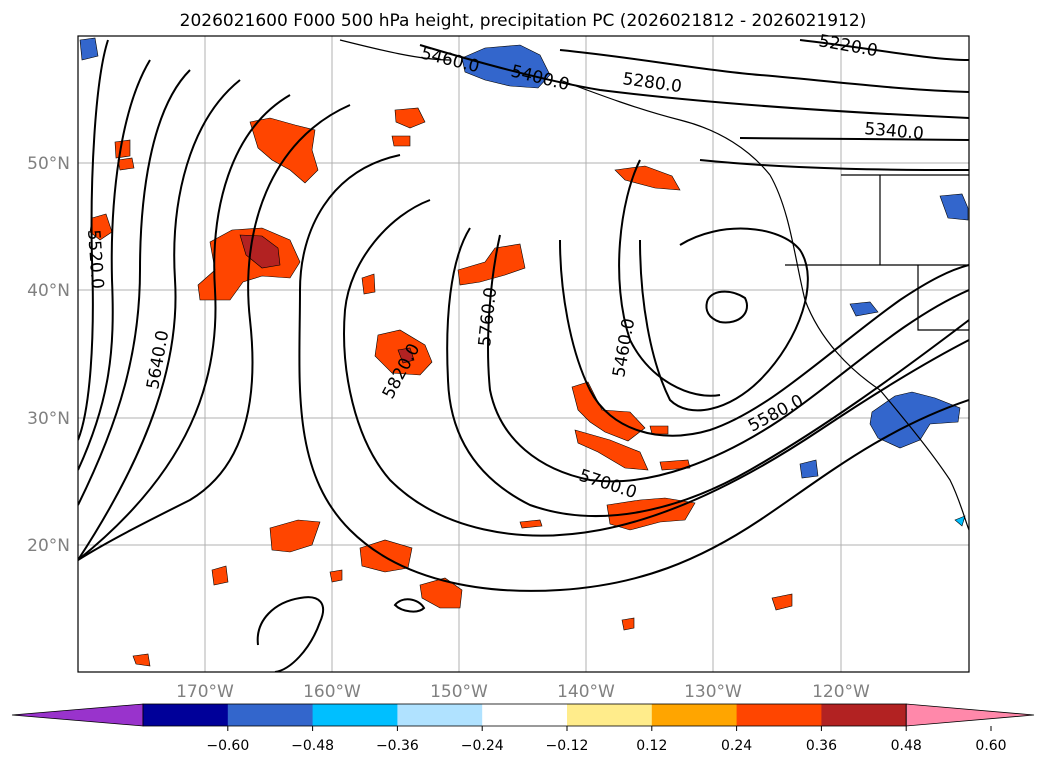  Describe the element at coordinates (651, 746) in the screenshot. I see `colorbar-tick-label: 0.12` at that location.